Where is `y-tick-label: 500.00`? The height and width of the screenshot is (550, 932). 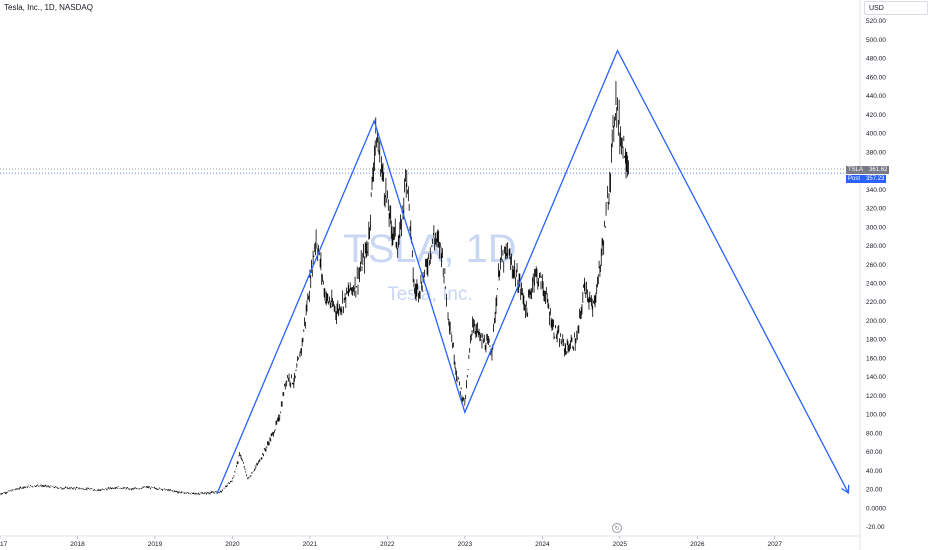
y-tick-label: 500.00 is located at coordinates (876, 40).